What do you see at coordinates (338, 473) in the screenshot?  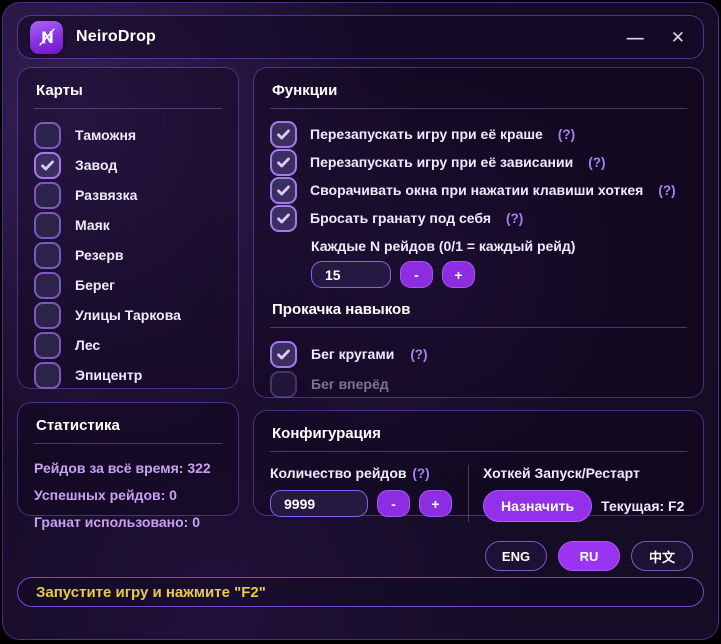 I see `raid-count-label-text: Количество рейдов` at bounding box center [338, 473].